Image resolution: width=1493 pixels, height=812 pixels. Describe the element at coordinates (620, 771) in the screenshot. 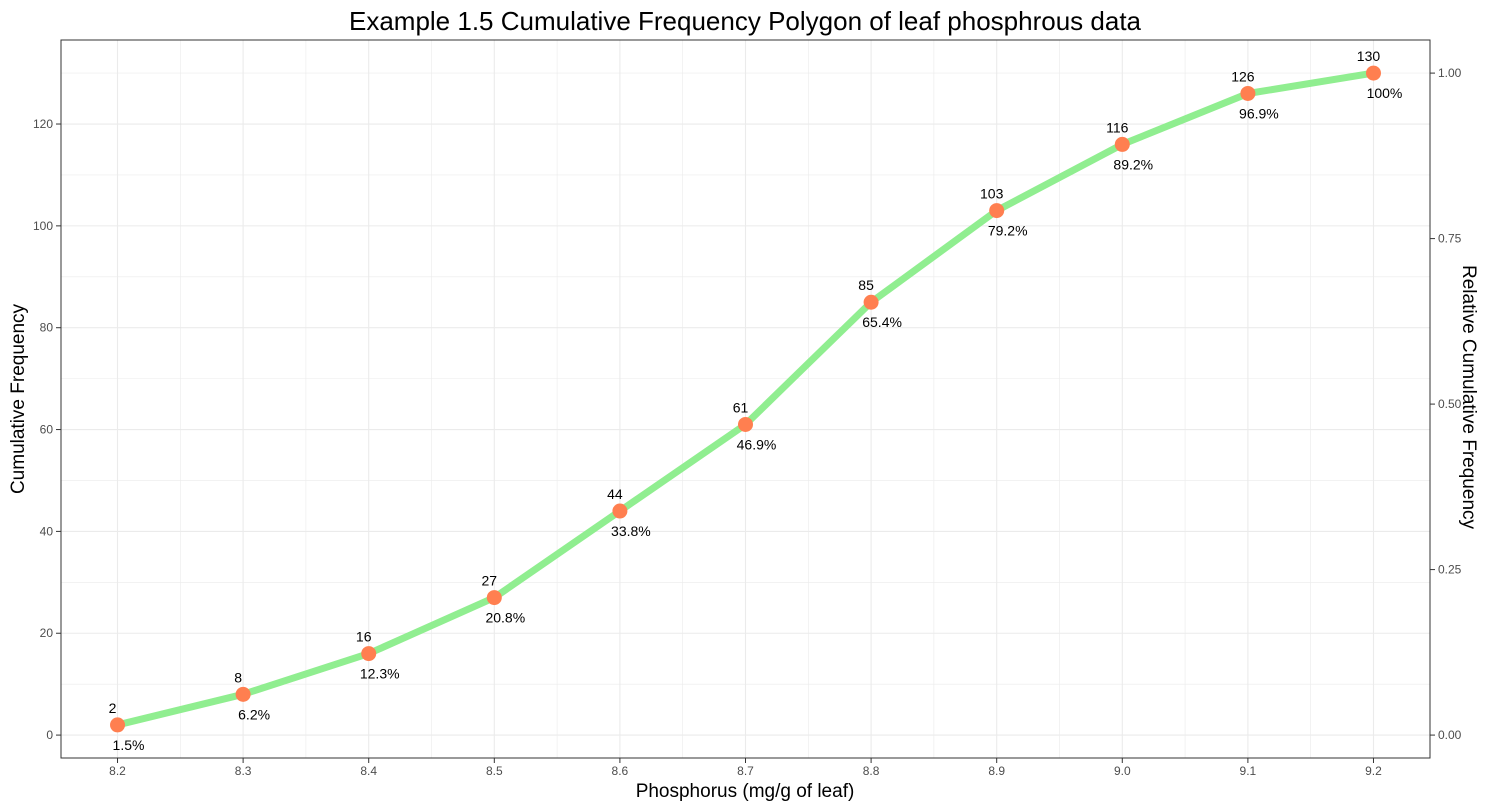

I see `x-tick-label: 8.6` at that location.